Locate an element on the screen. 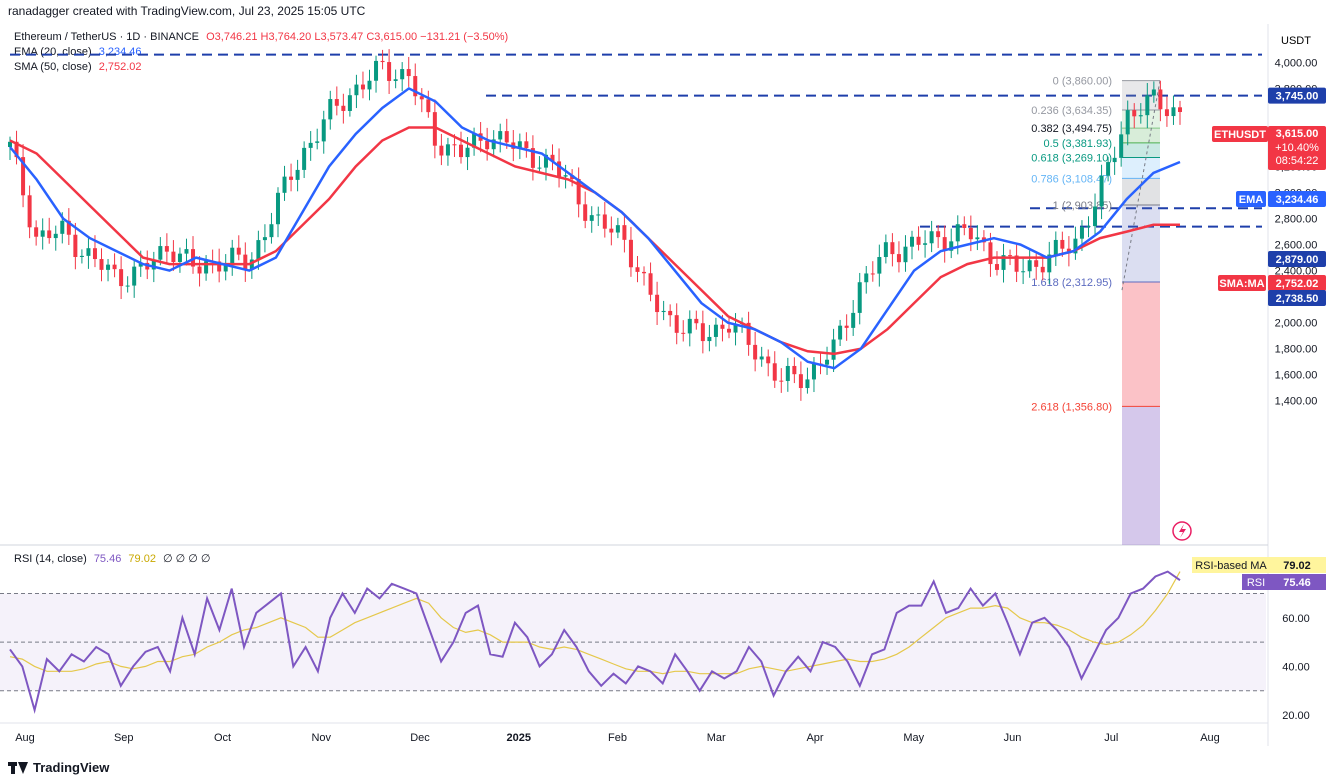 The height and width of the screenshot is (783, 1337). sma-tag: SMA:MA is located at coordinates (1241, 284).